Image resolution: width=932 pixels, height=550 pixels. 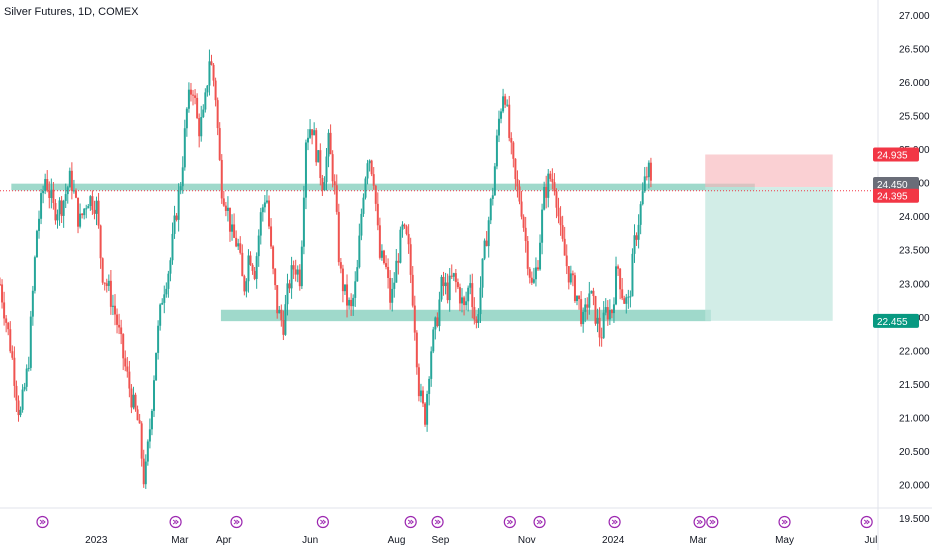 I want to click on zone-support, so click(x=465, y=315).